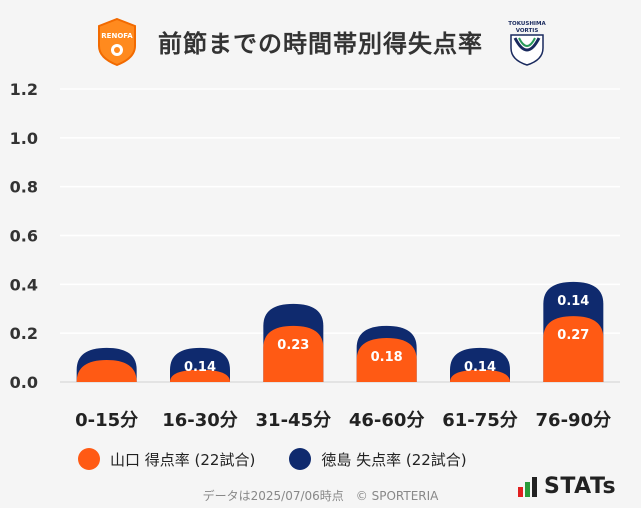 The height and width of the screenshot is (508, 641). What do you see at coordinates (117, 42) in the screenshot?
I see `renofa-yamaguchi-logo: RENOFA` at bounding box center [117, 42].